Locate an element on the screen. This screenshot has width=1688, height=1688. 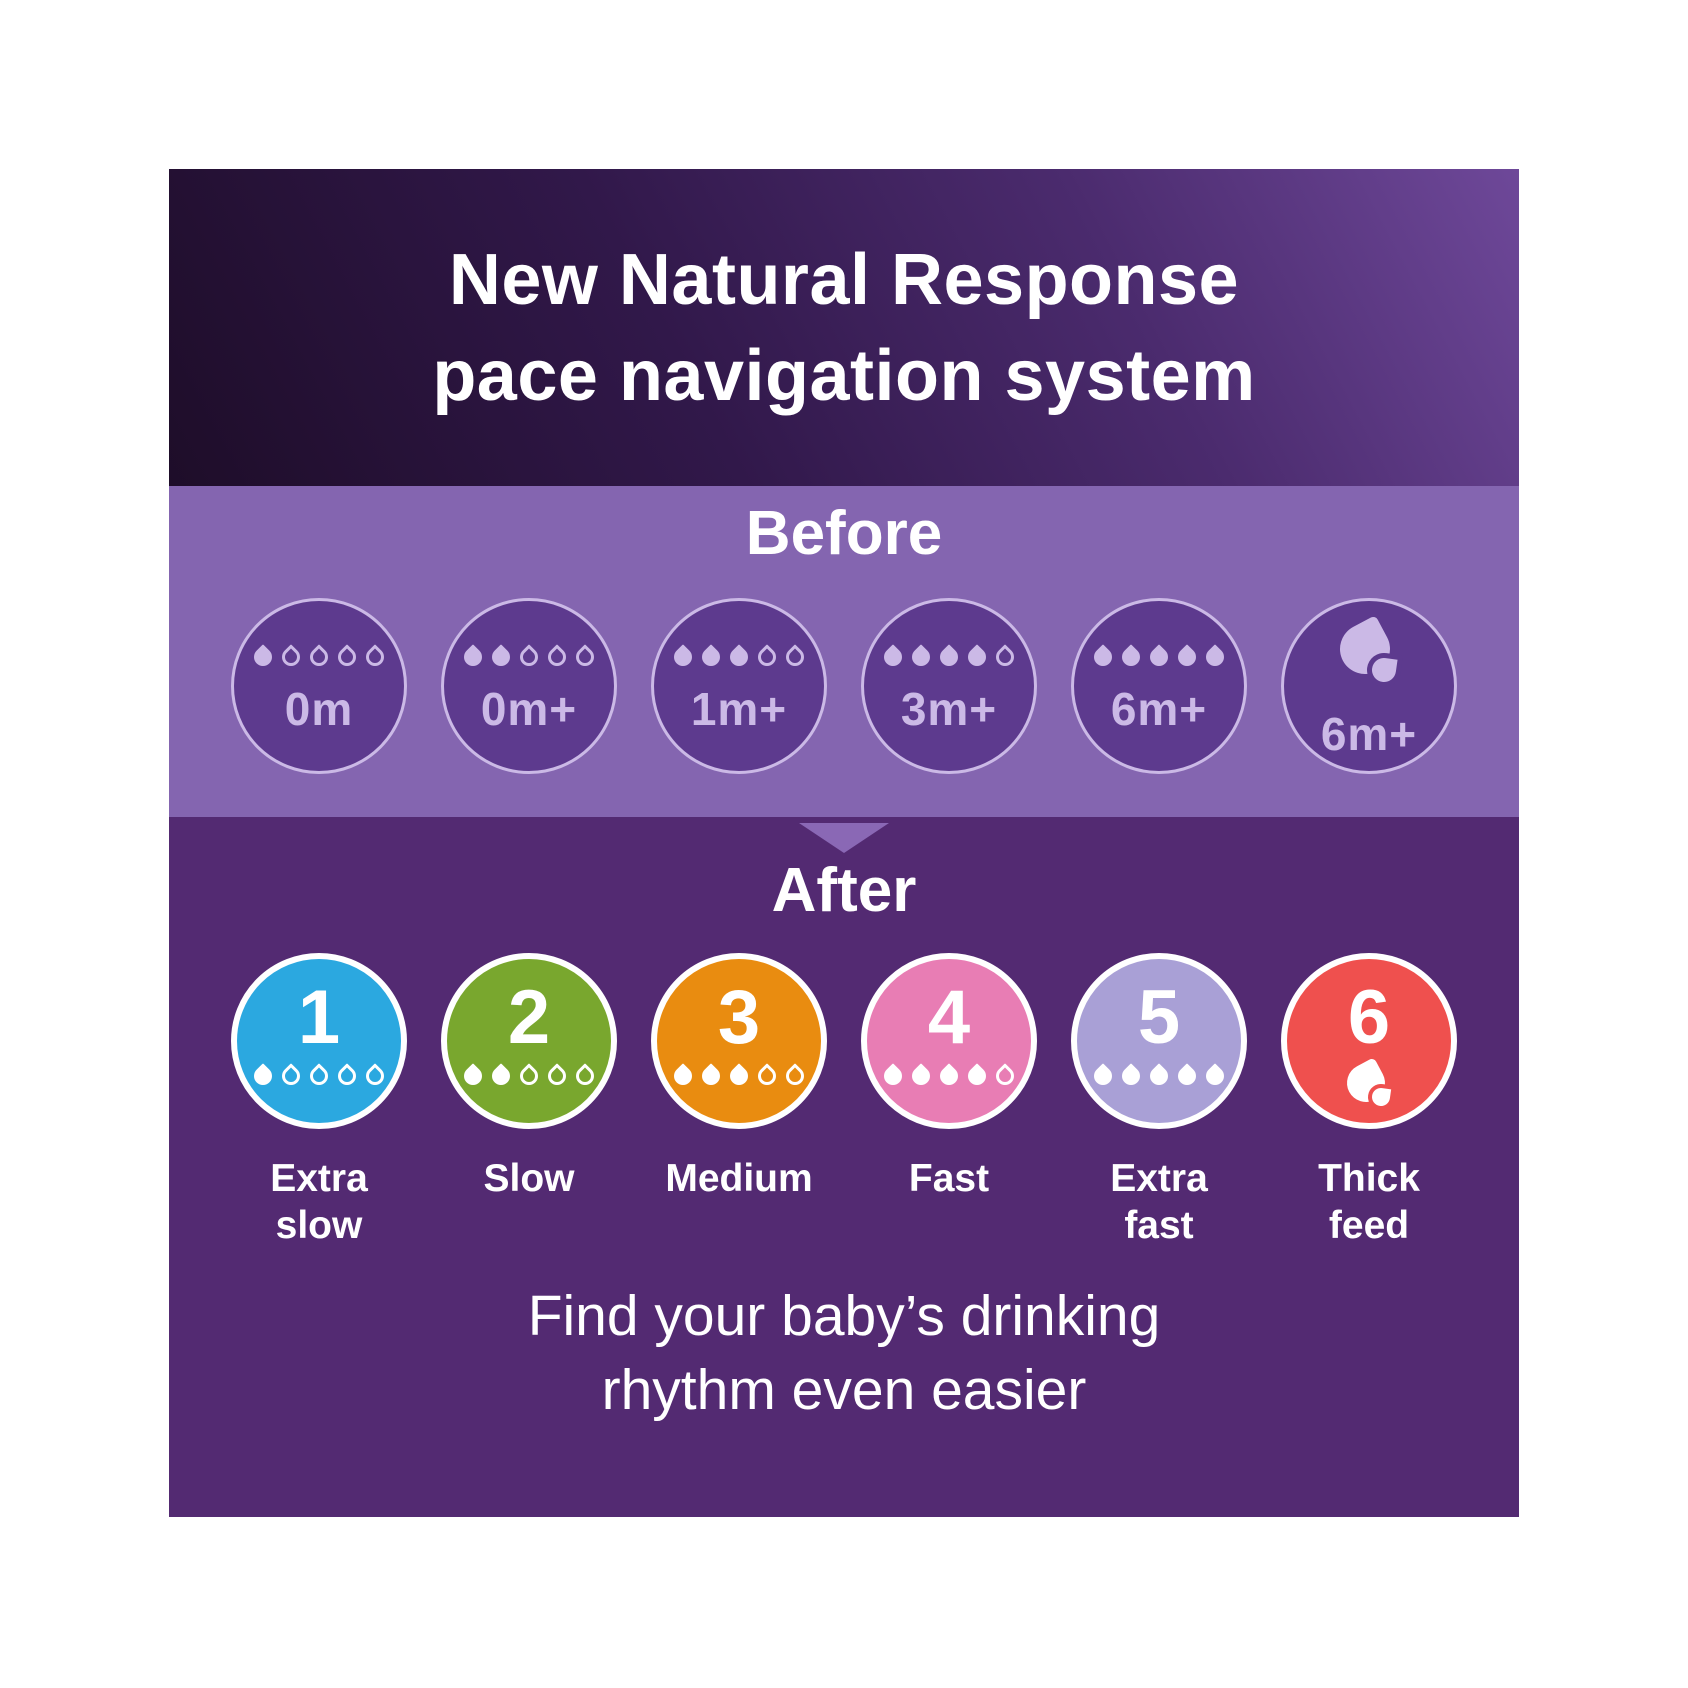
before-flow-circle-thick-feed: 6m+ is located at coordinates (1369, 686).